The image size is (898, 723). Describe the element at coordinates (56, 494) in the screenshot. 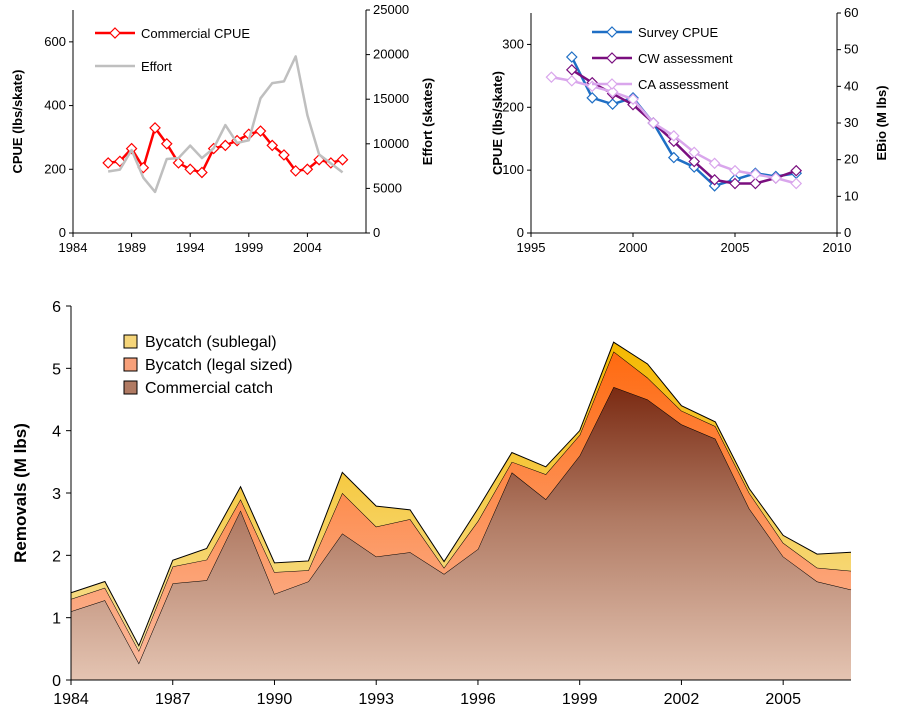

I see `y-tick-label: 3` at that location.